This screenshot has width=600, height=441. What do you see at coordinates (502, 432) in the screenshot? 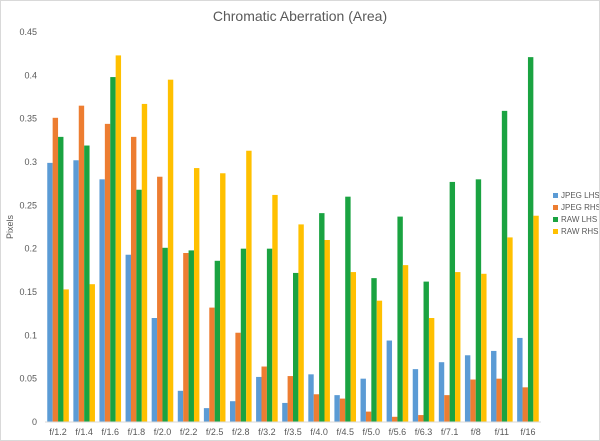
I see `x-tick-label: f/11` at bounding box center [502, 432].